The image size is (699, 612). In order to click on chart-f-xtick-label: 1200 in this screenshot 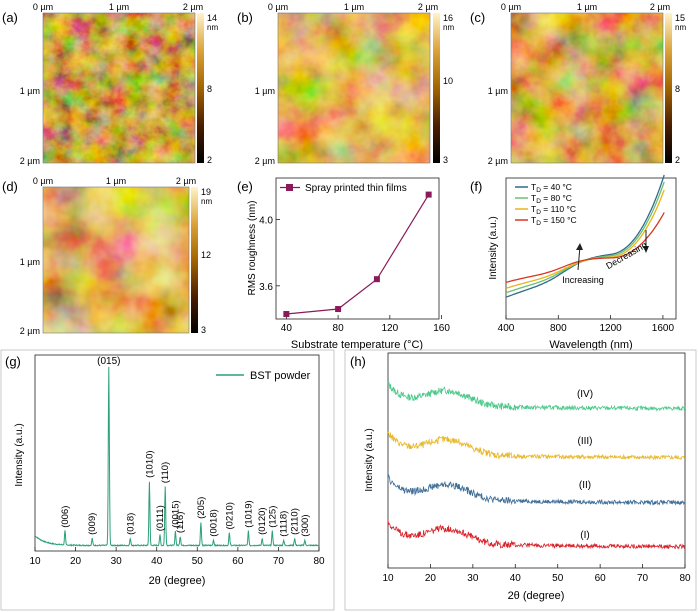, I will do `click(610, 328)`.